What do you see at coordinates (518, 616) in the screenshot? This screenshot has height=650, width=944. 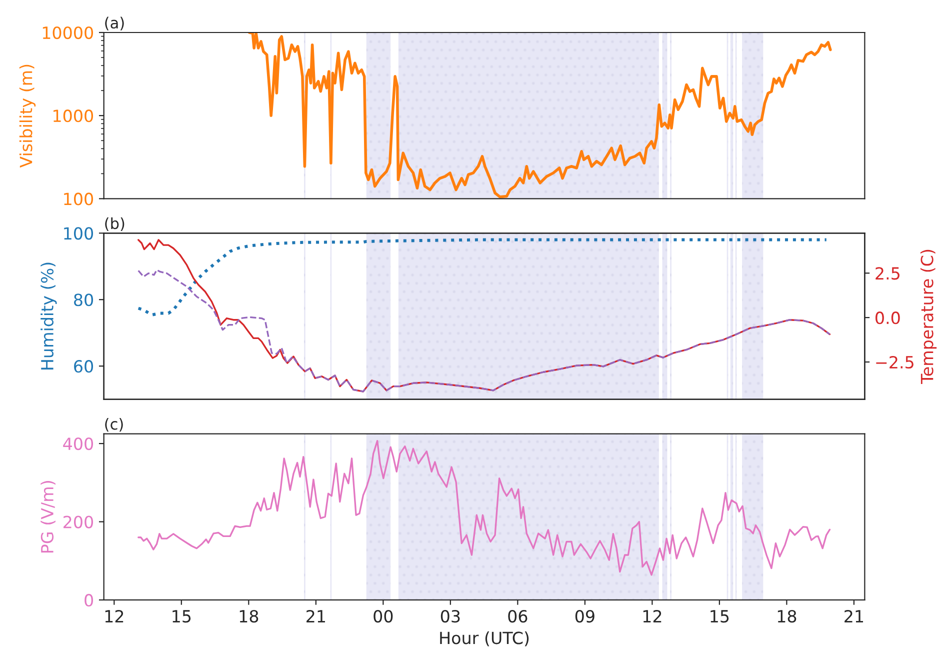 I see `x-tick-label: 06` at bounding box center [518, 616].